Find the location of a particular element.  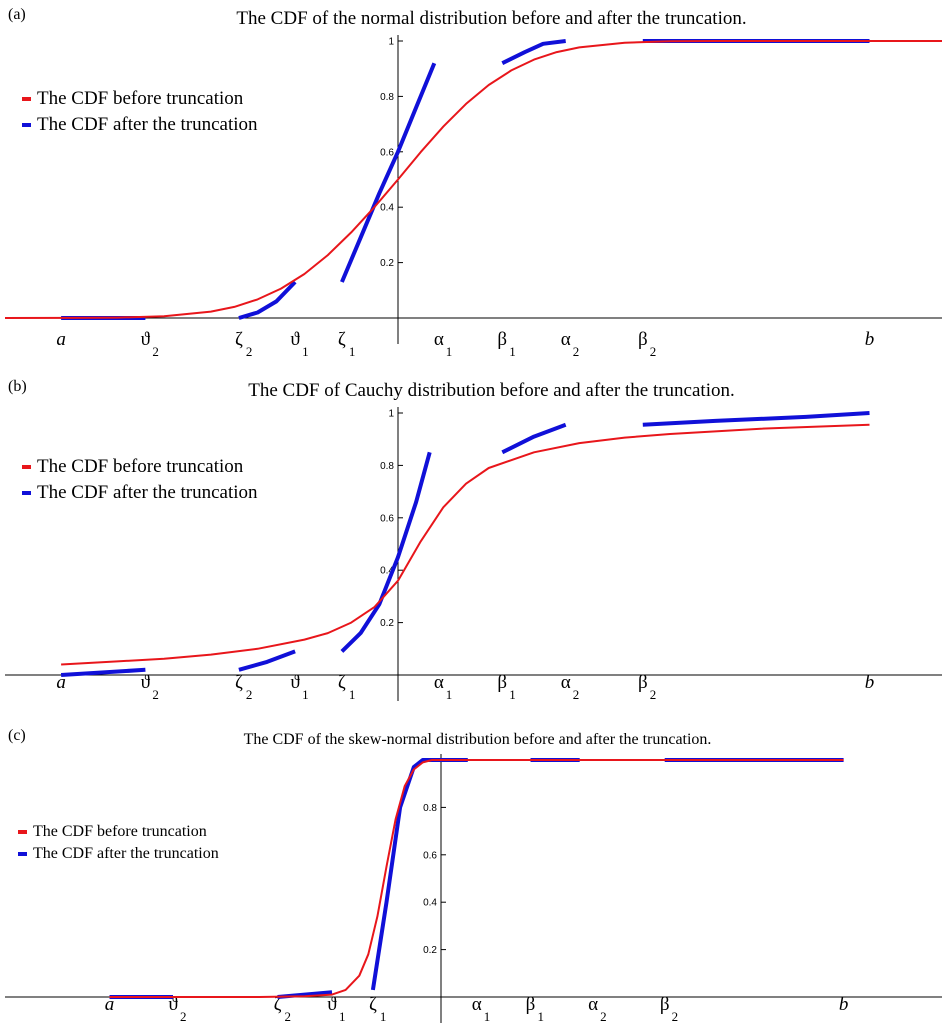

y-tick-label: 1 is located at coordinates (391, 42).